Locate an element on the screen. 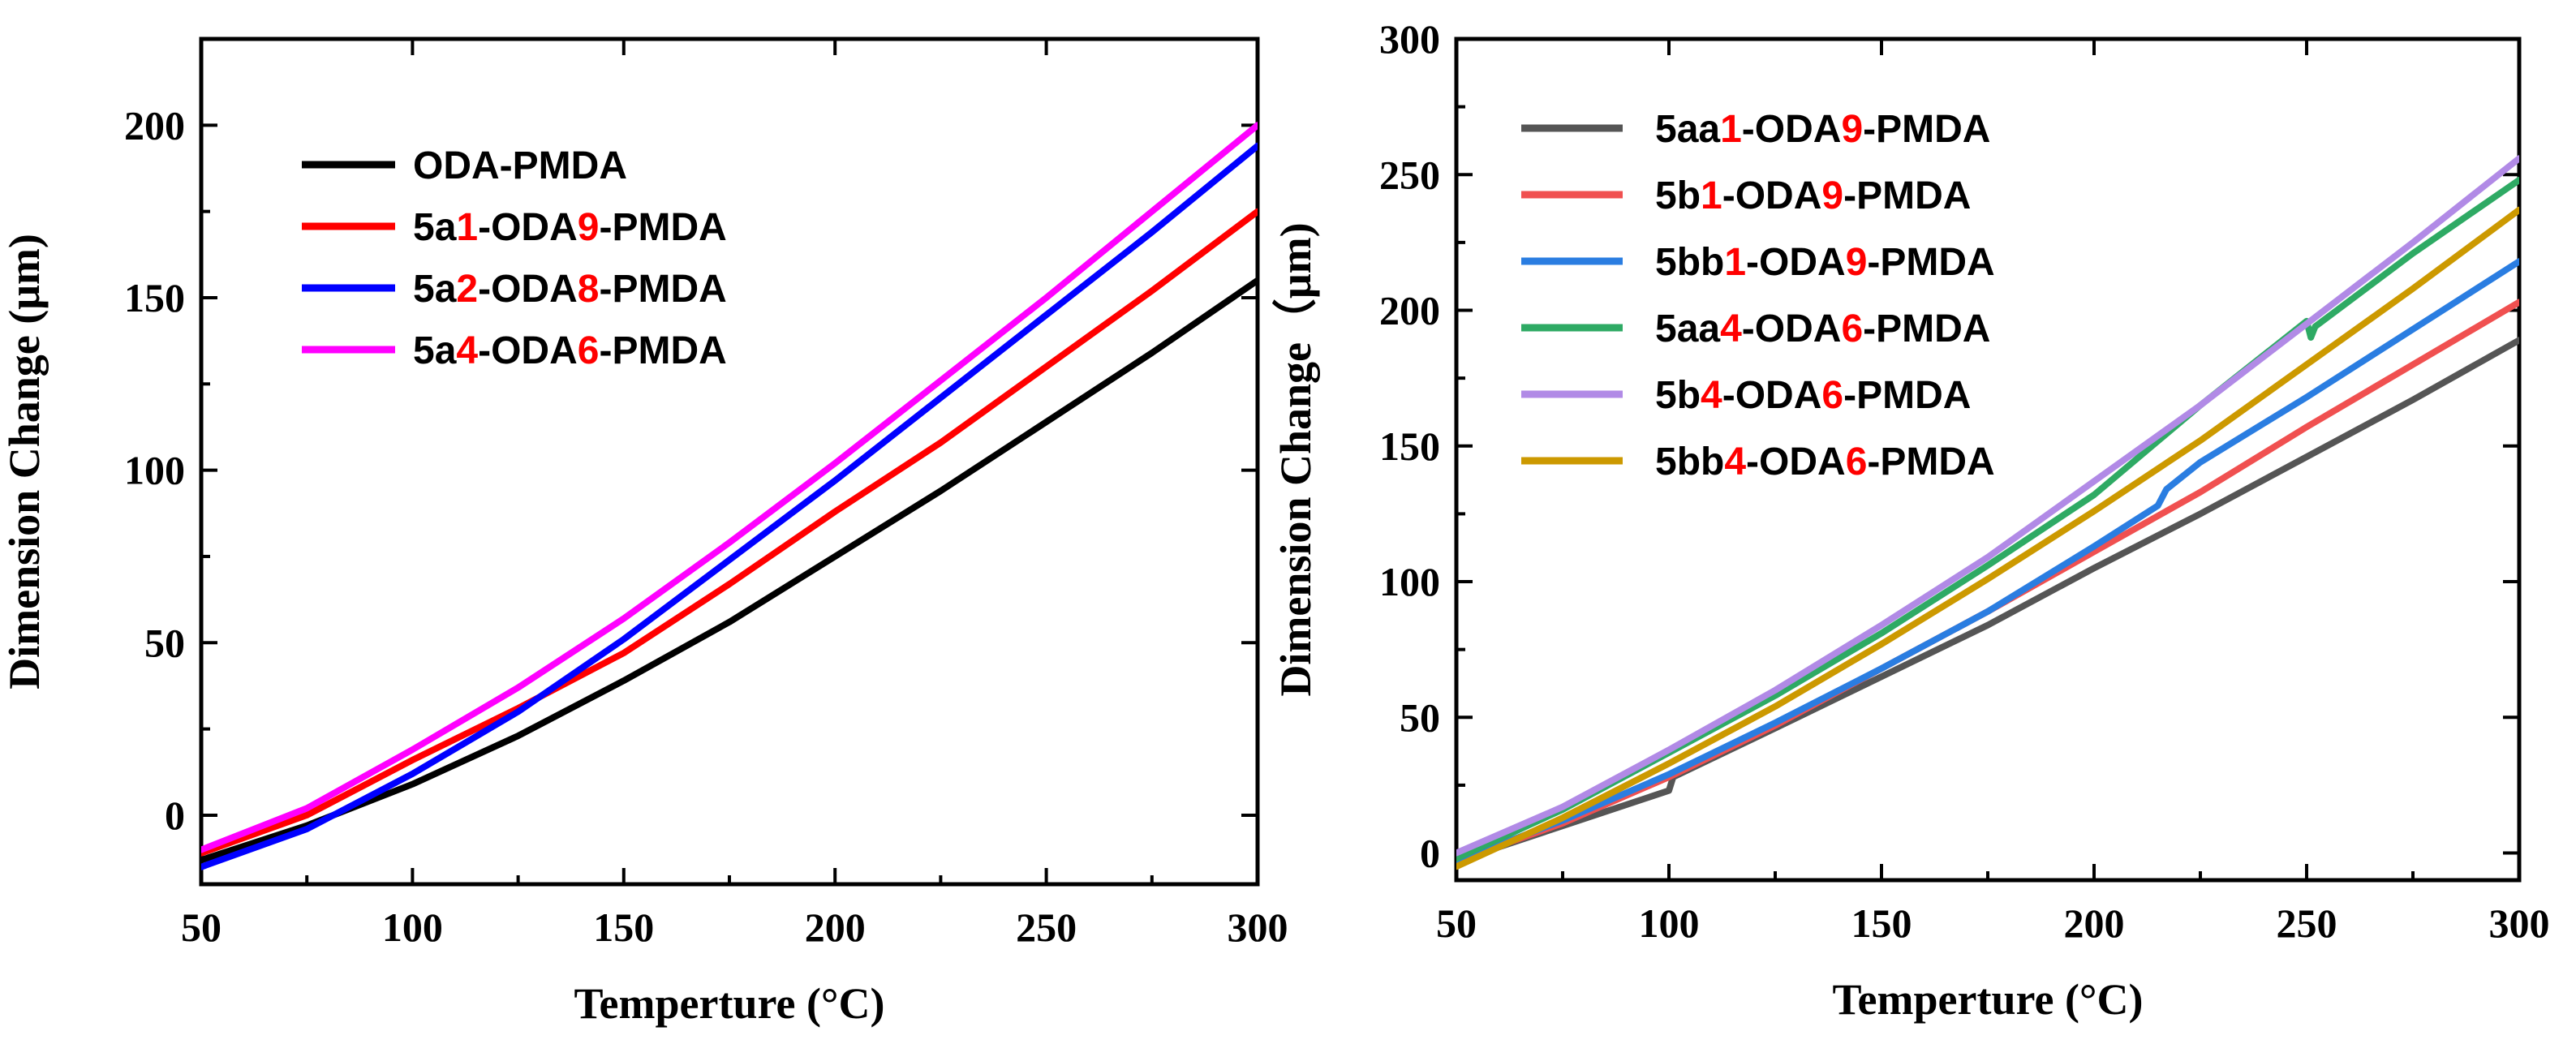 The width and height of the screenshot is (2576, 1057). legend-label: ODA-PMDA is located at coordinates (520, 165).